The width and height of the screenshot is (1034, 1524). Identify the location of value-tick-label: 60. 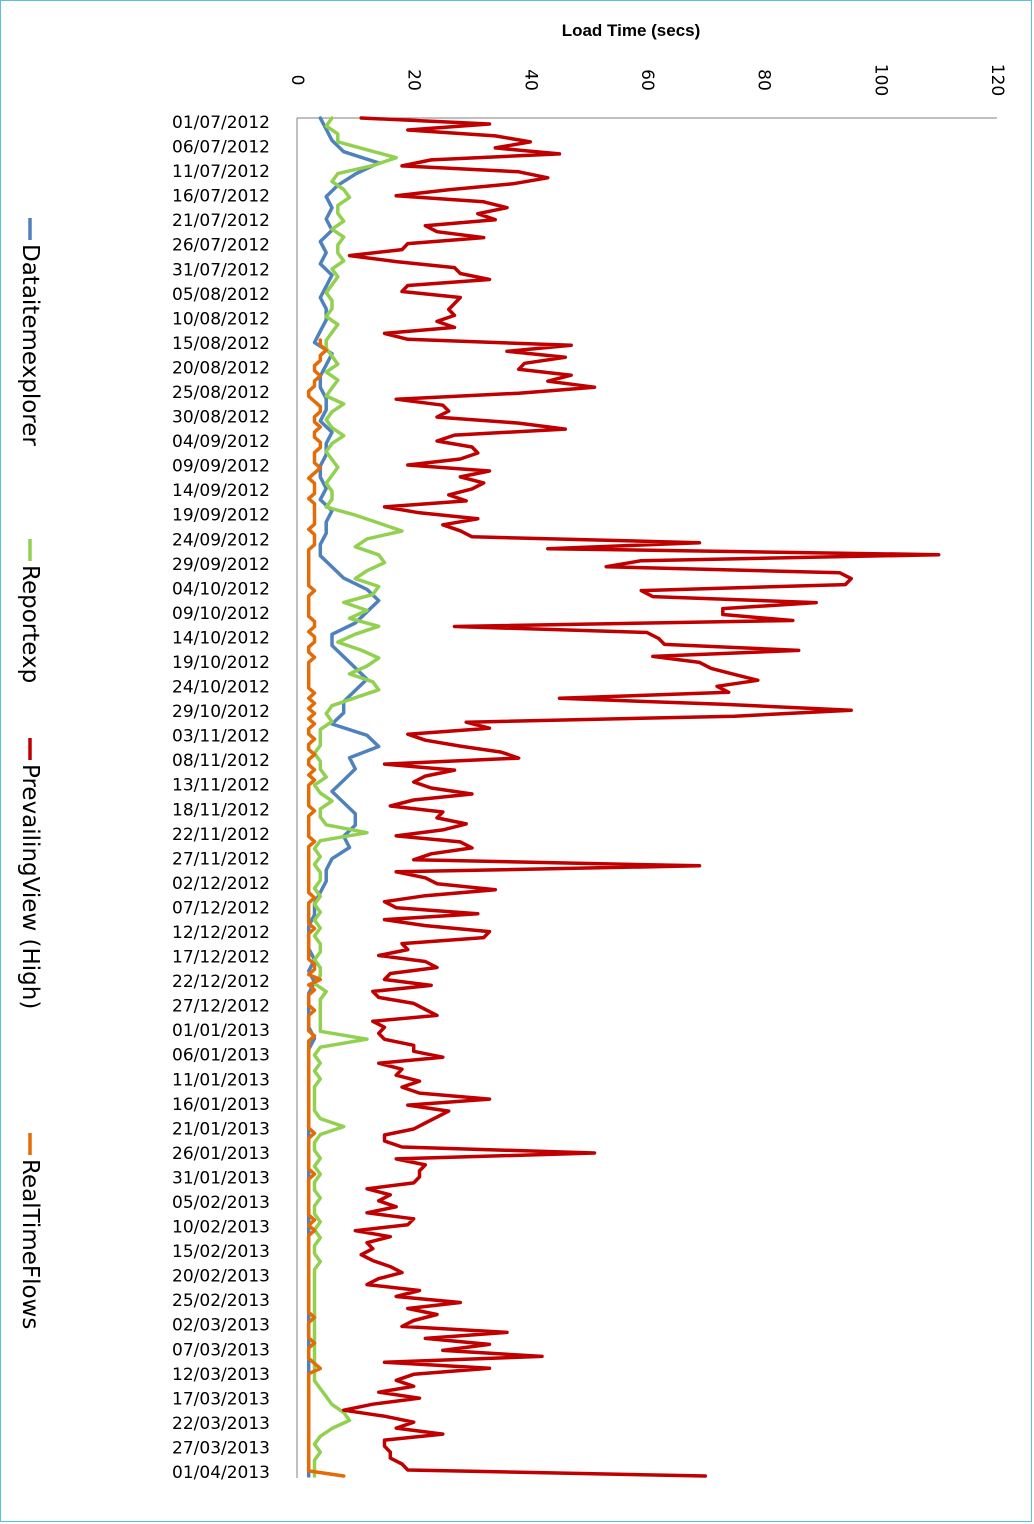
(647, 80).